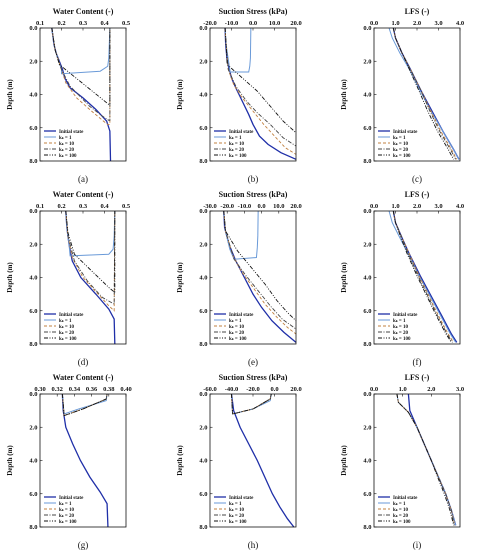 The image size is (498, 550). What do you see at coordinates (83, 179) in the screenshot?
I see `panel-caption: (a)` at bounding box center [83, 179].